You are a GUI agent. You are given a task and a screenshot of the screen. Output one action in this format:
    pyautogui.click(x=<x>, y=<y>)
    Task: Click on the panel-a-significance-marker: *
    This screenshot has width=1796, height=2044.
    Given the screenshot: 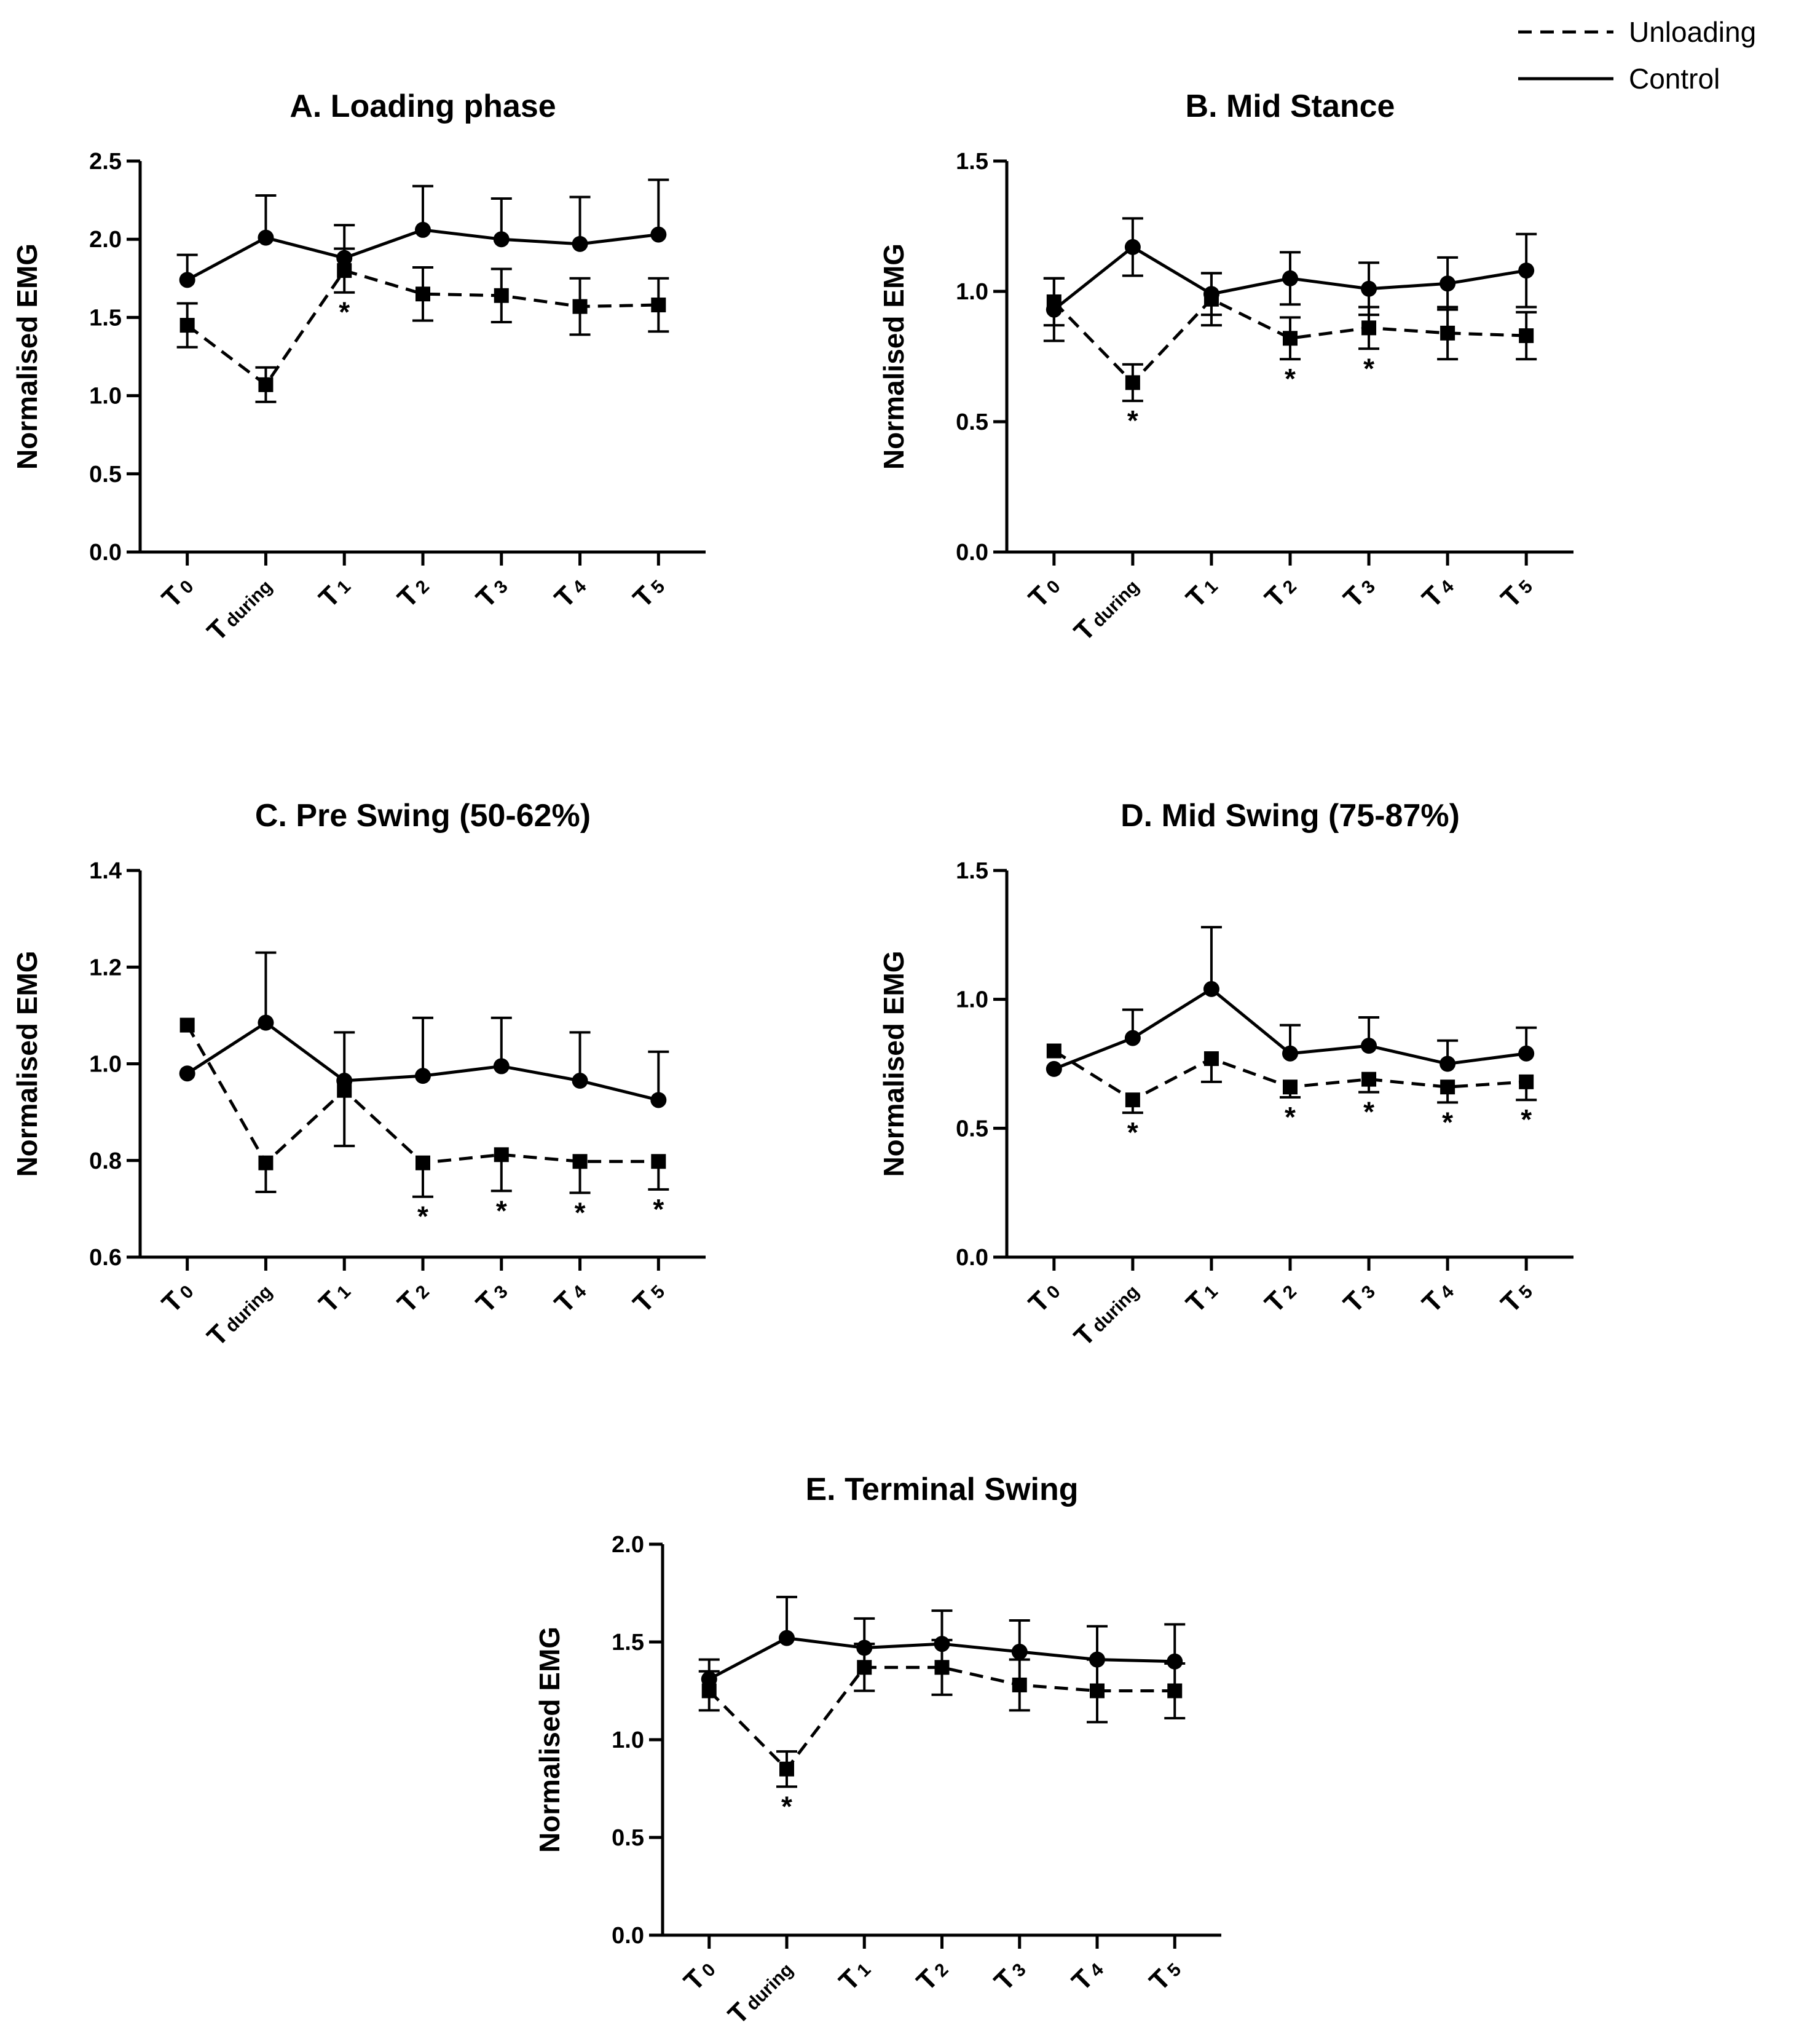 What is the action you would take?
    pyautogui.click(x=345, y=312)
    